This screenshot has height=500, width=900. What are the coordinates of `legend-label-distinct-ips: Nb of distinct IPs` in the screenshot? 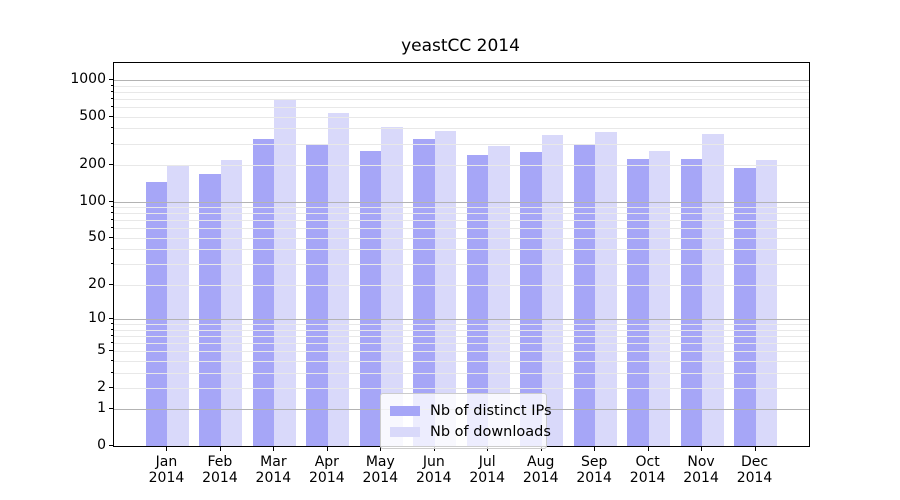 It's located at (491, 410).